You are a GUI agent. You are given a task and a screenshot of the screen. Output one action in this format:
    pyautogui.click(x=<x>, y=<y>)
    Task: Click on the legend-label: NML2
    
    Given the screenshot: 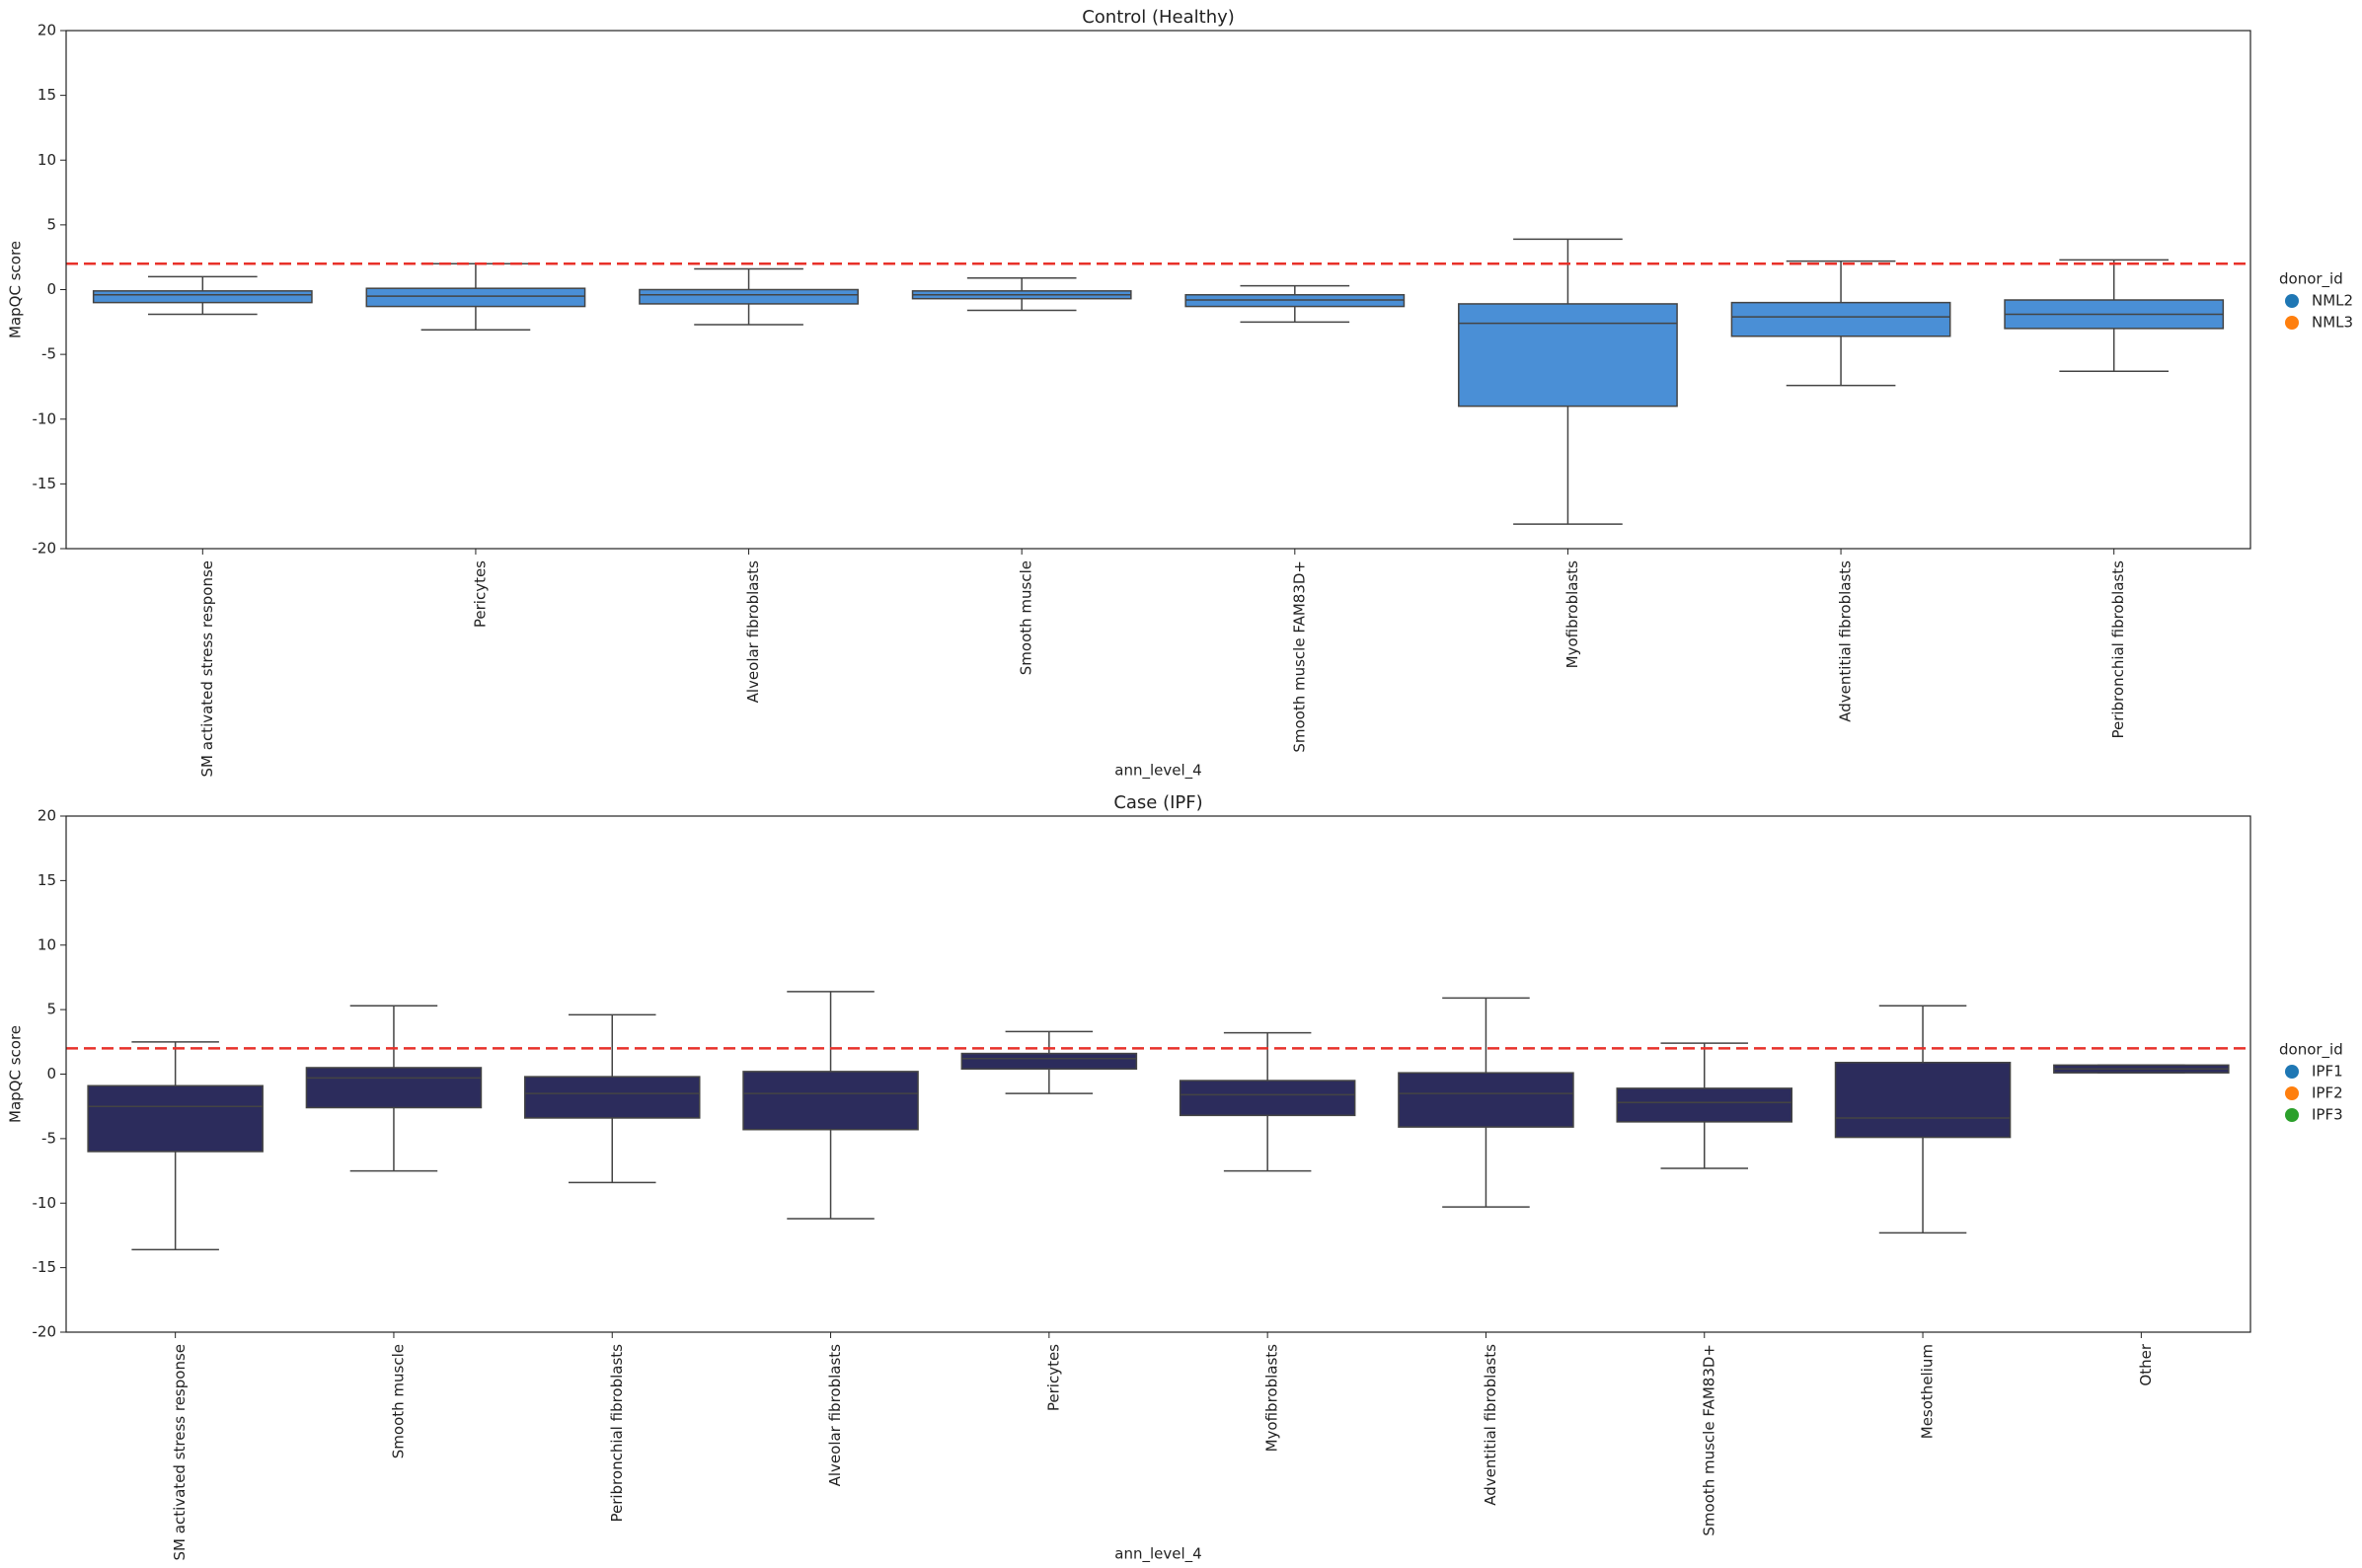 What is the action you would take?
    pyautogui.click(x=2332, y=301)
    